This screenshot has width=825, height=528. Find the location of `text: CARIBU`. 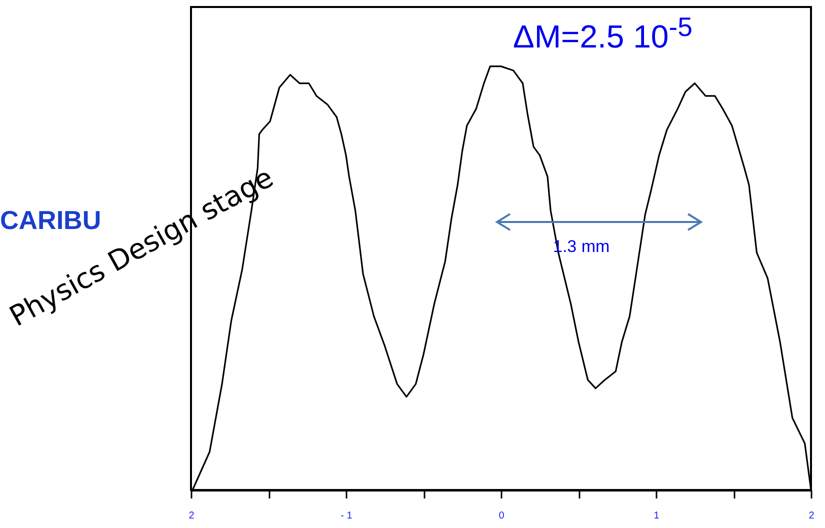

text: CARIBU is located at coordinates (51, 220).